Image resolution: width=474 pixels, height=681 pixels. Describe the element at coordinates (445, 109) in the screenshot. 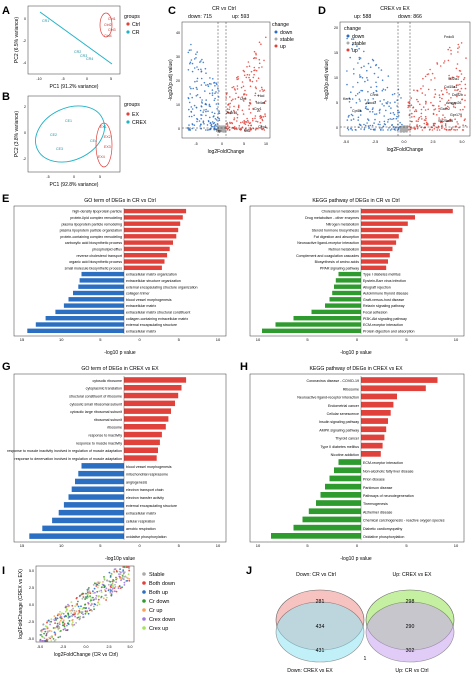

I see `volcano-d-gene-label: Gabr2` at that location.